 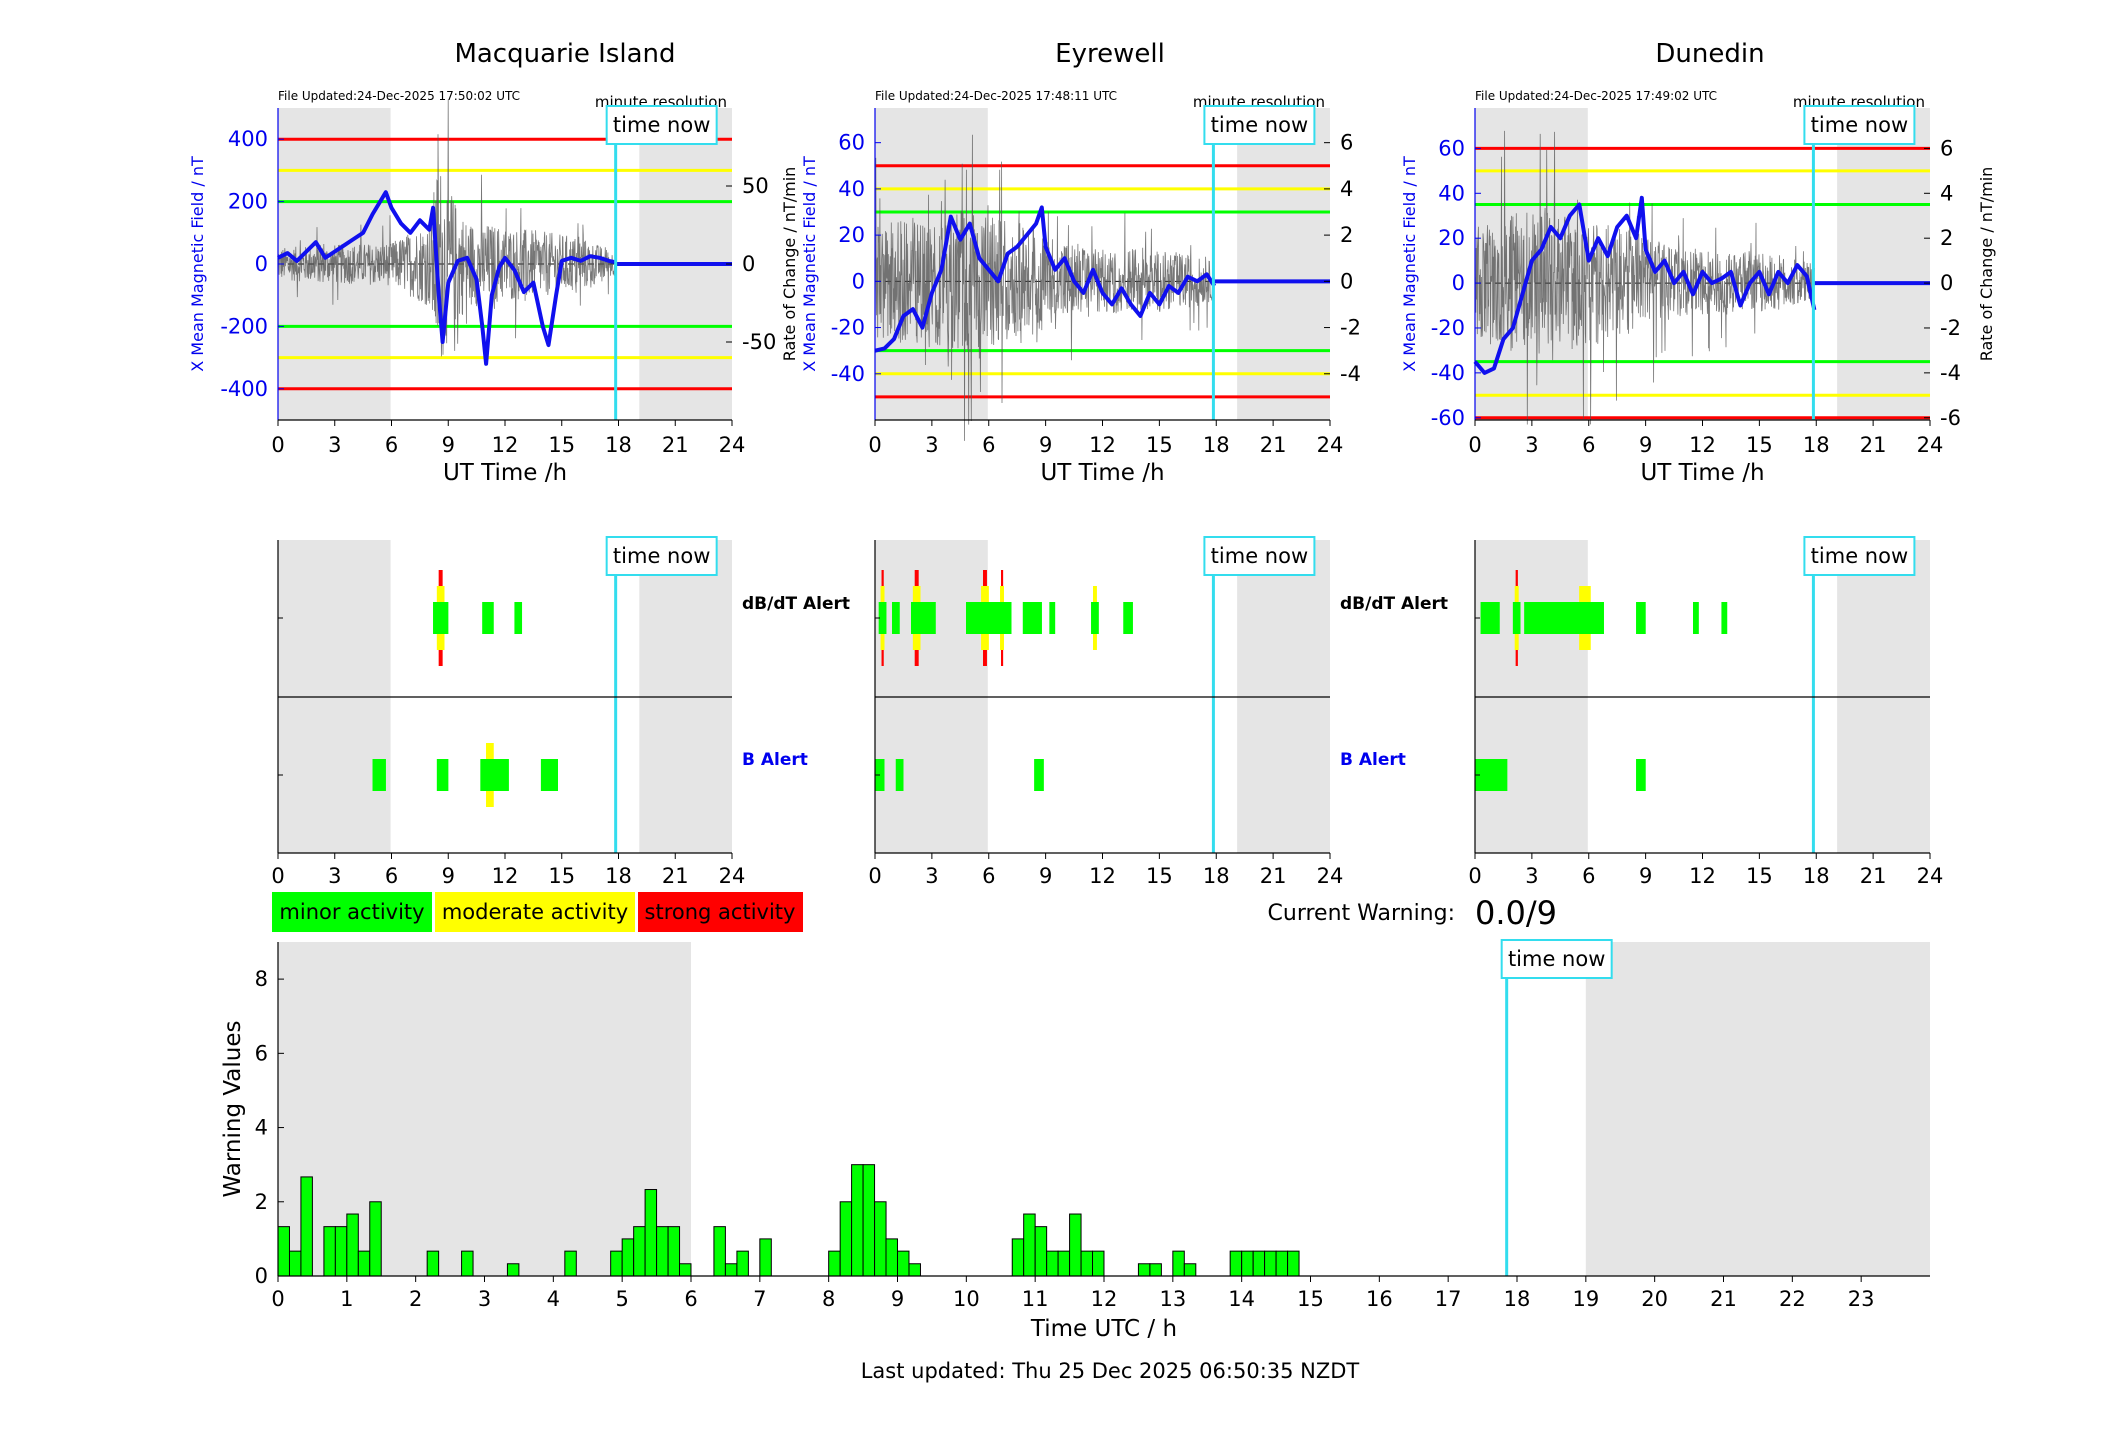 What do you see at coordinates (261, 979) in the screenshot?
I see `y-tick-label: 8` at bounding box center [261, 979].